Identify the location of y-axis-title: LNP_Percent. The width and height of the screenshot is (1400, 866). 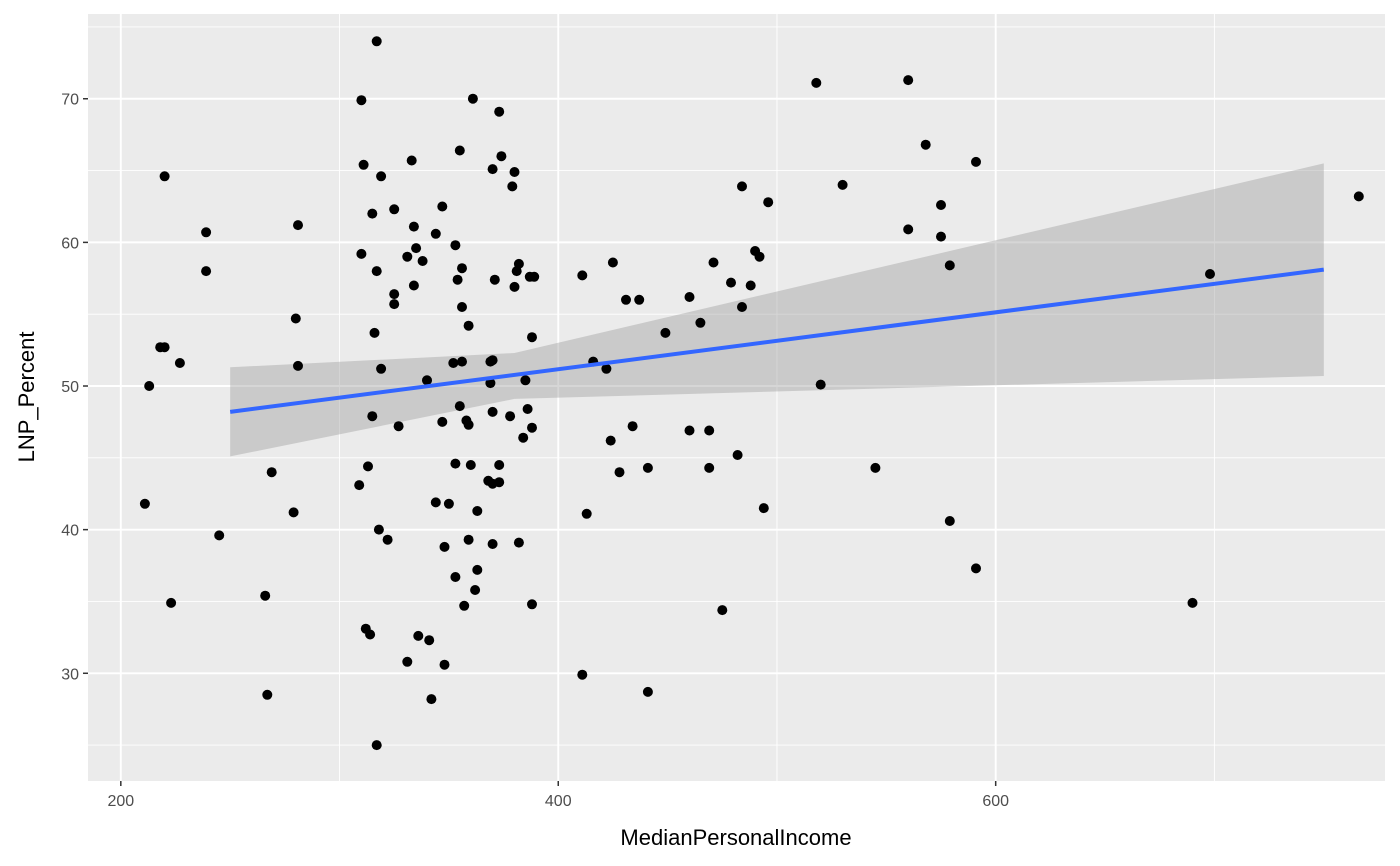
(26, 397).